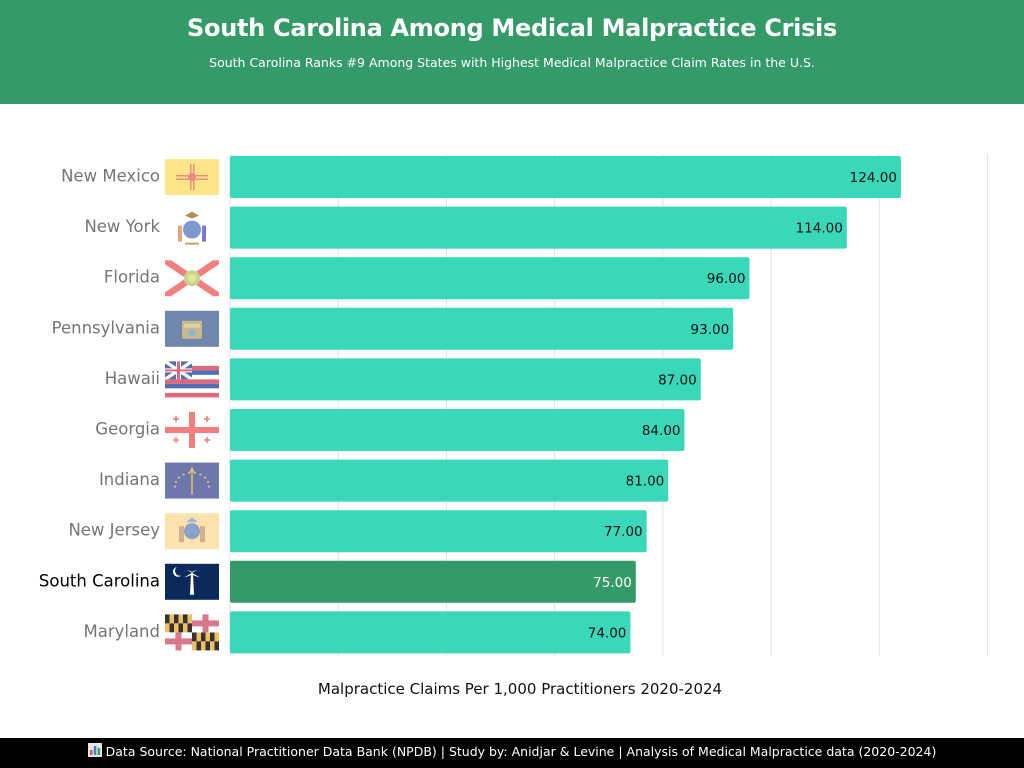  I want to click on bar-pennsylvania, so click(482, 328).